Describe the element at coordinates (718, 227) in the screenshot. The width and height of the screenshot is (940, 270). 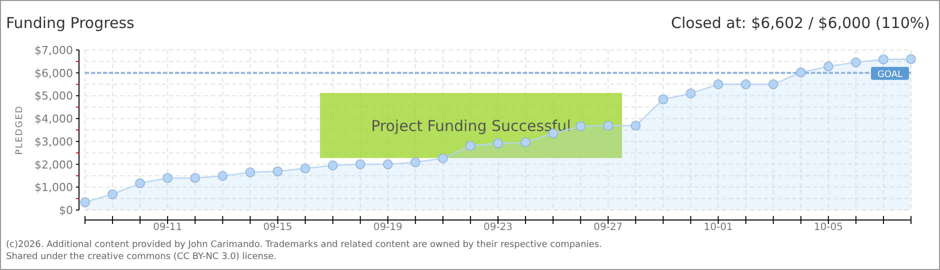
I see `x-tick-label: 10-01` at that location.